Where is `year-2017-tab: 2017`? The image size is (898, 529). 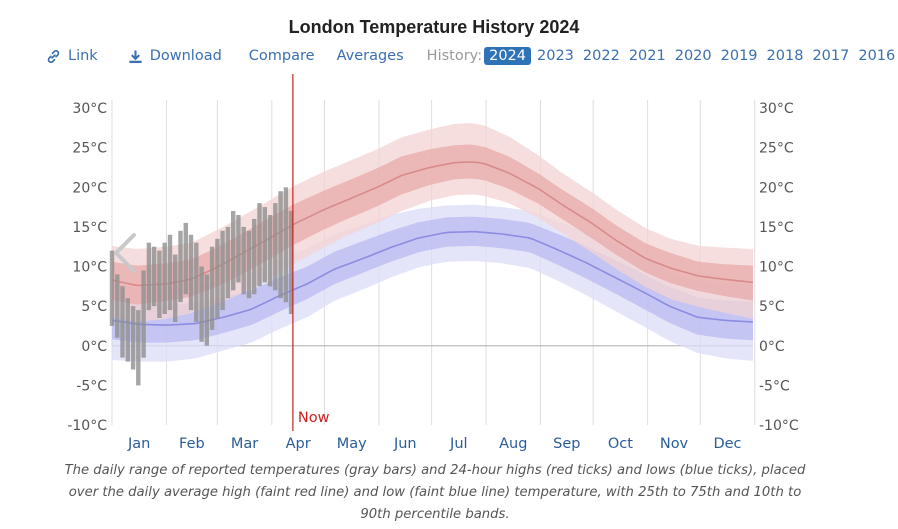
year-2017-tab: 2017 is located at coordinates (831, 56).